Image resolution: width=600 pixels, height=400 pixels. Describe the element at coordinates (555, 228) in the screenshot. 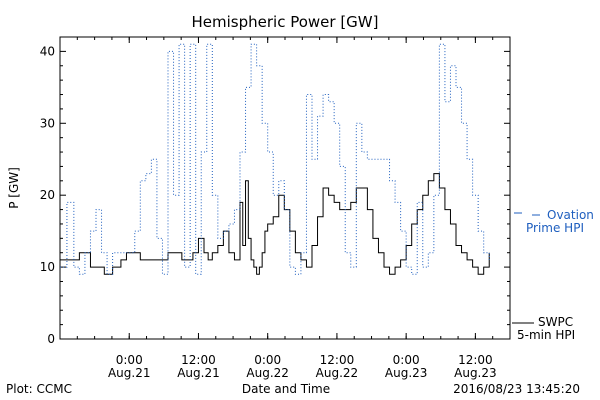

I see `legend-ovation-label-2: Prime HPI` at that location.